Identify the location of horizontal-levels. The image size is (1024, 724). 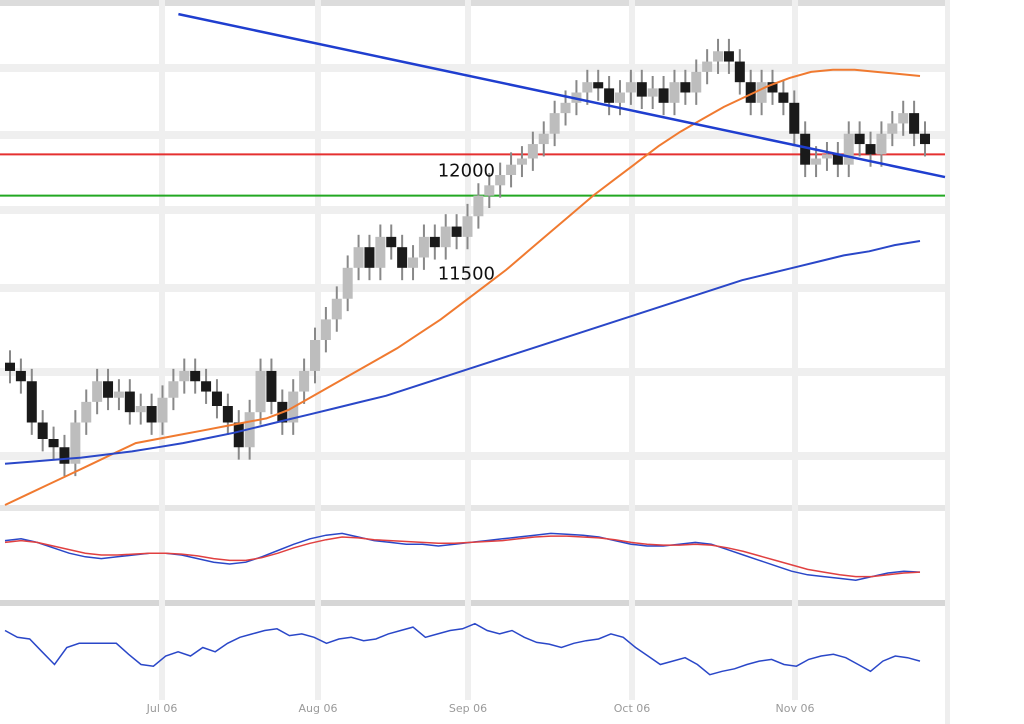
(472, 175).